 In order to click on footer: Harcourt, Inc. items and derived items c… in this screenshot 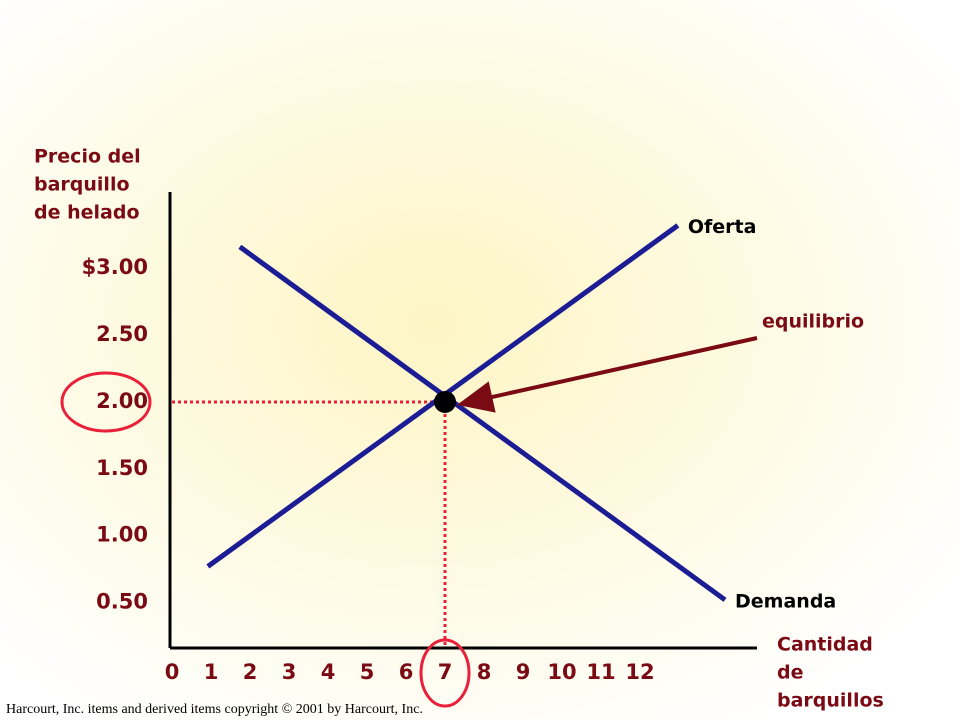, I will do `click(214, 709)`.